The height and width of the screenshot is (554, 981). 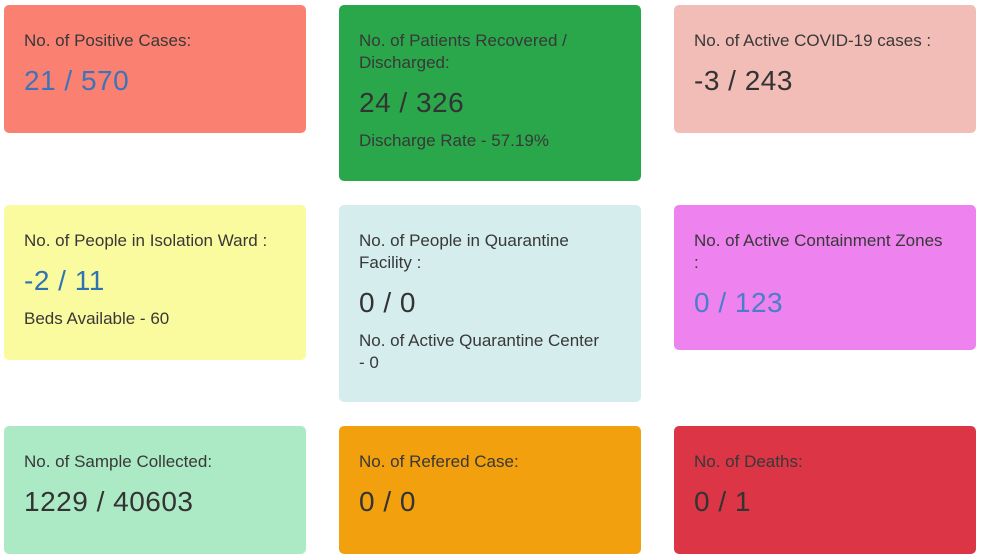 I want to click on card-value: -2 / 11, so click(x=64, y=281).